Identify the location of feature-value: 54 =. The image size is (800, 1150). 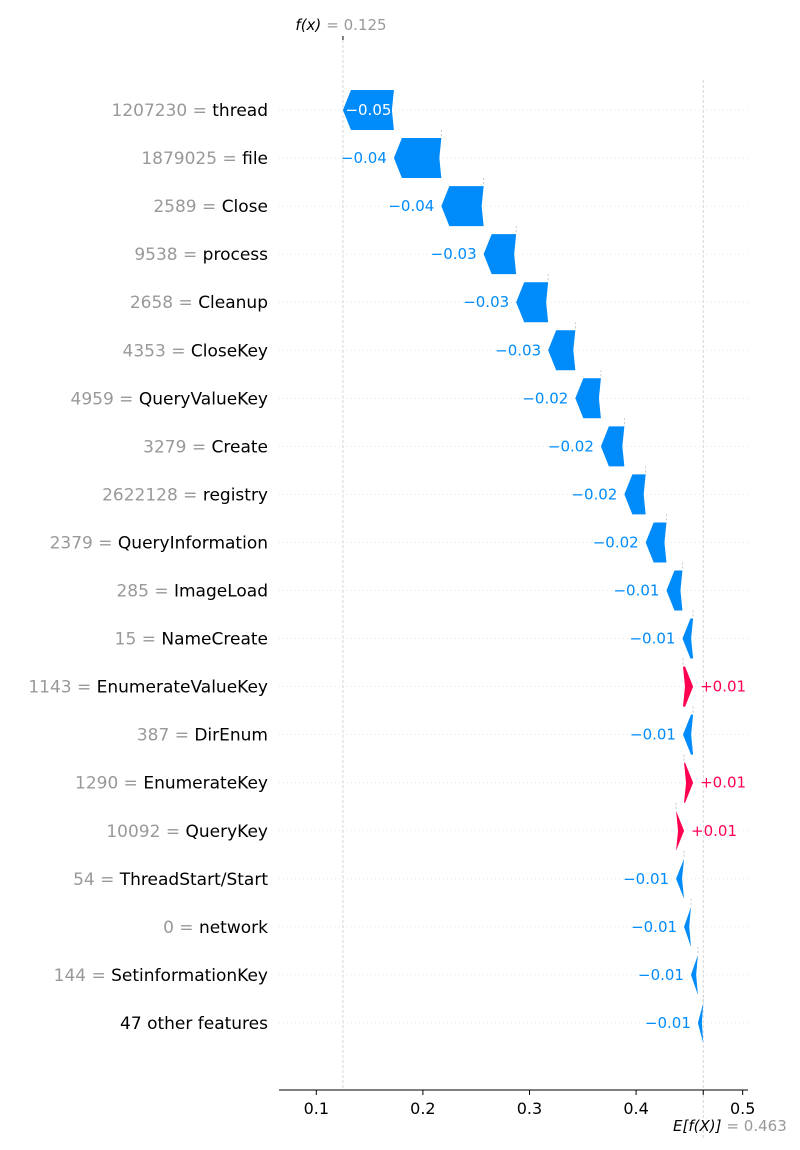
(96, 880).